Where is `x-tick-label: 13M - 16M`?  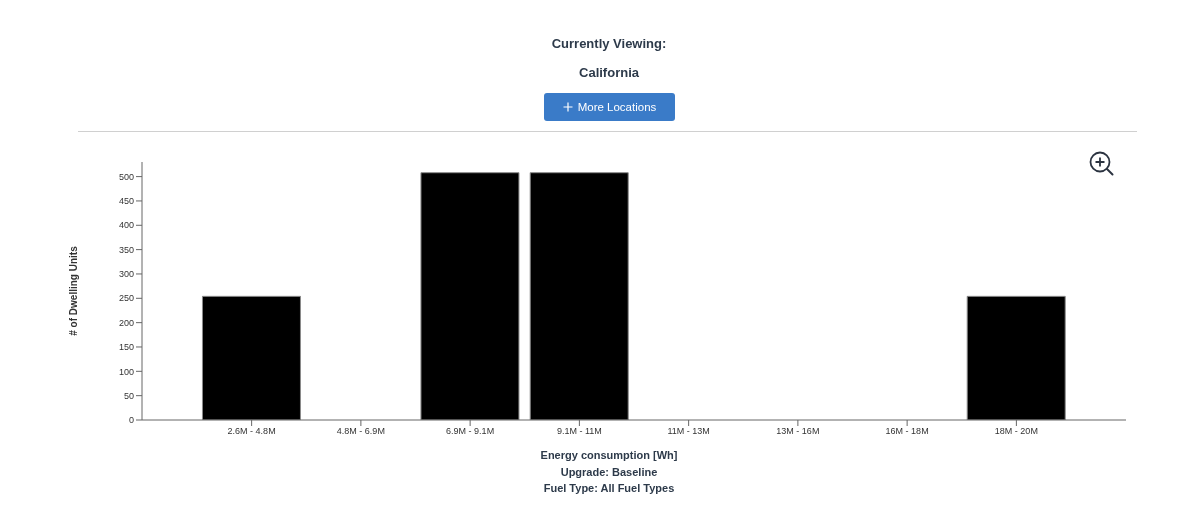 x-tick-label: 13M - 16M is located at coordinates (798, 431).